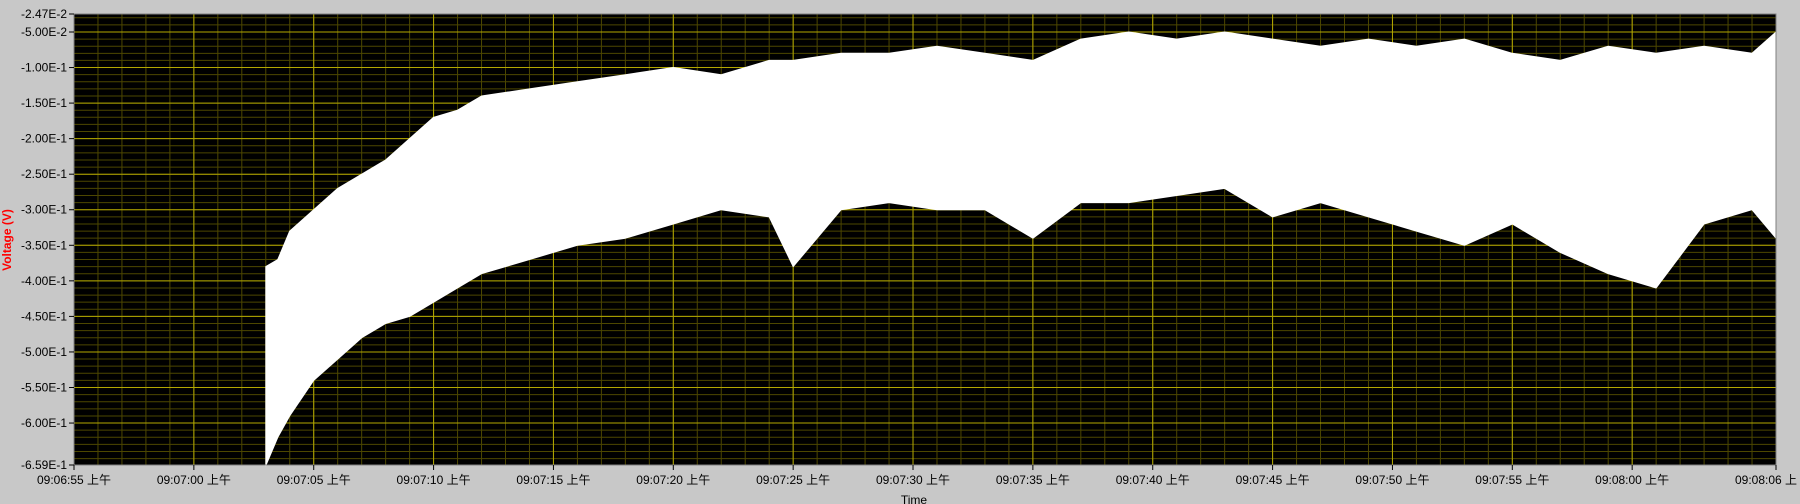  What do you see at coordinates (314, 480) in the screenshot?
I see `x-tick-label: 09:07:05 上午` at bounding box center [314, 480].